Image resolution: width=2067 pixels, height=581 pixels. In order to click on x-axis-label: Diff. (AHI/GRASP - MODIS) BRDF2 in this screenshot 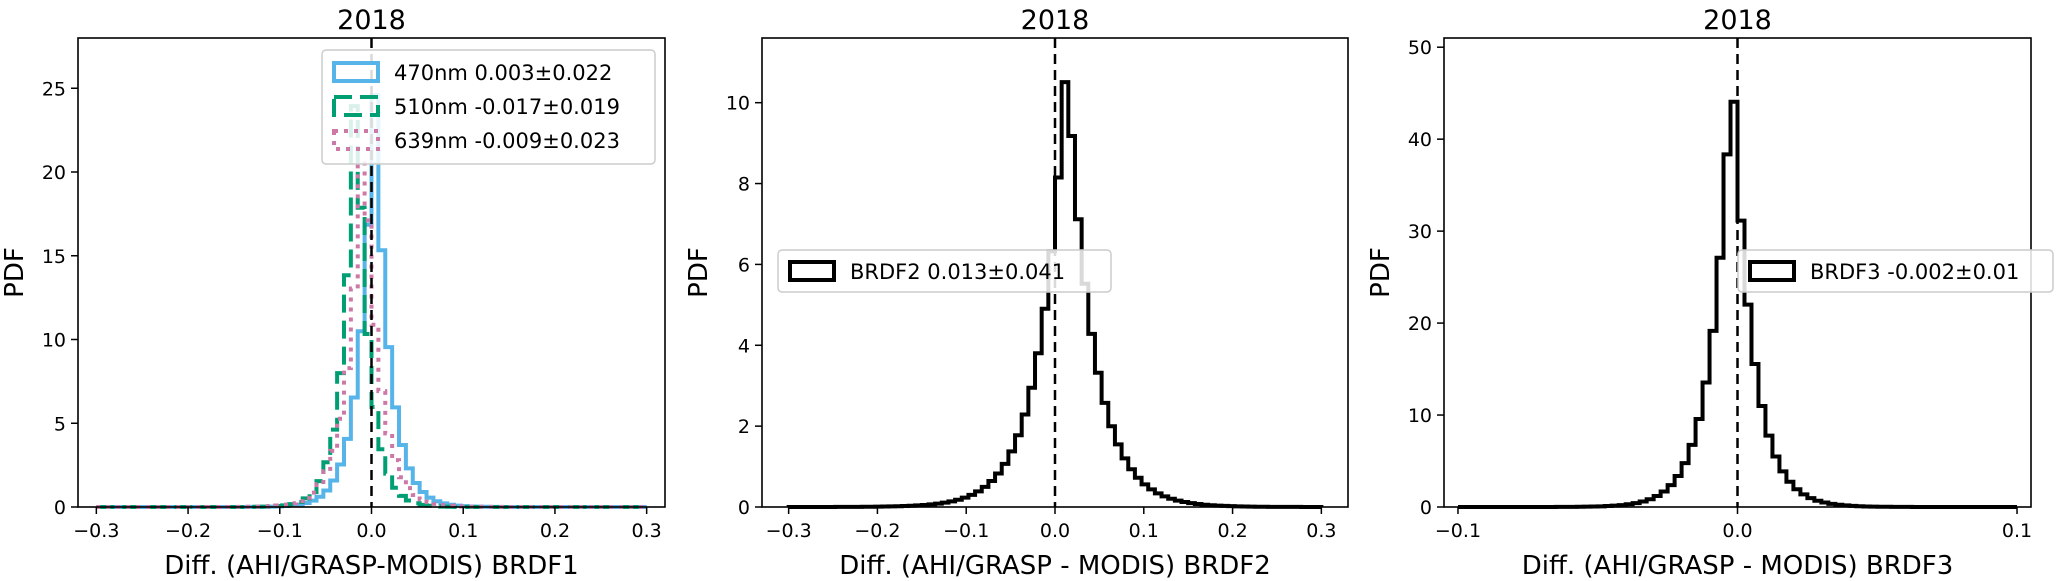, I will do `click(1055, 566)`.